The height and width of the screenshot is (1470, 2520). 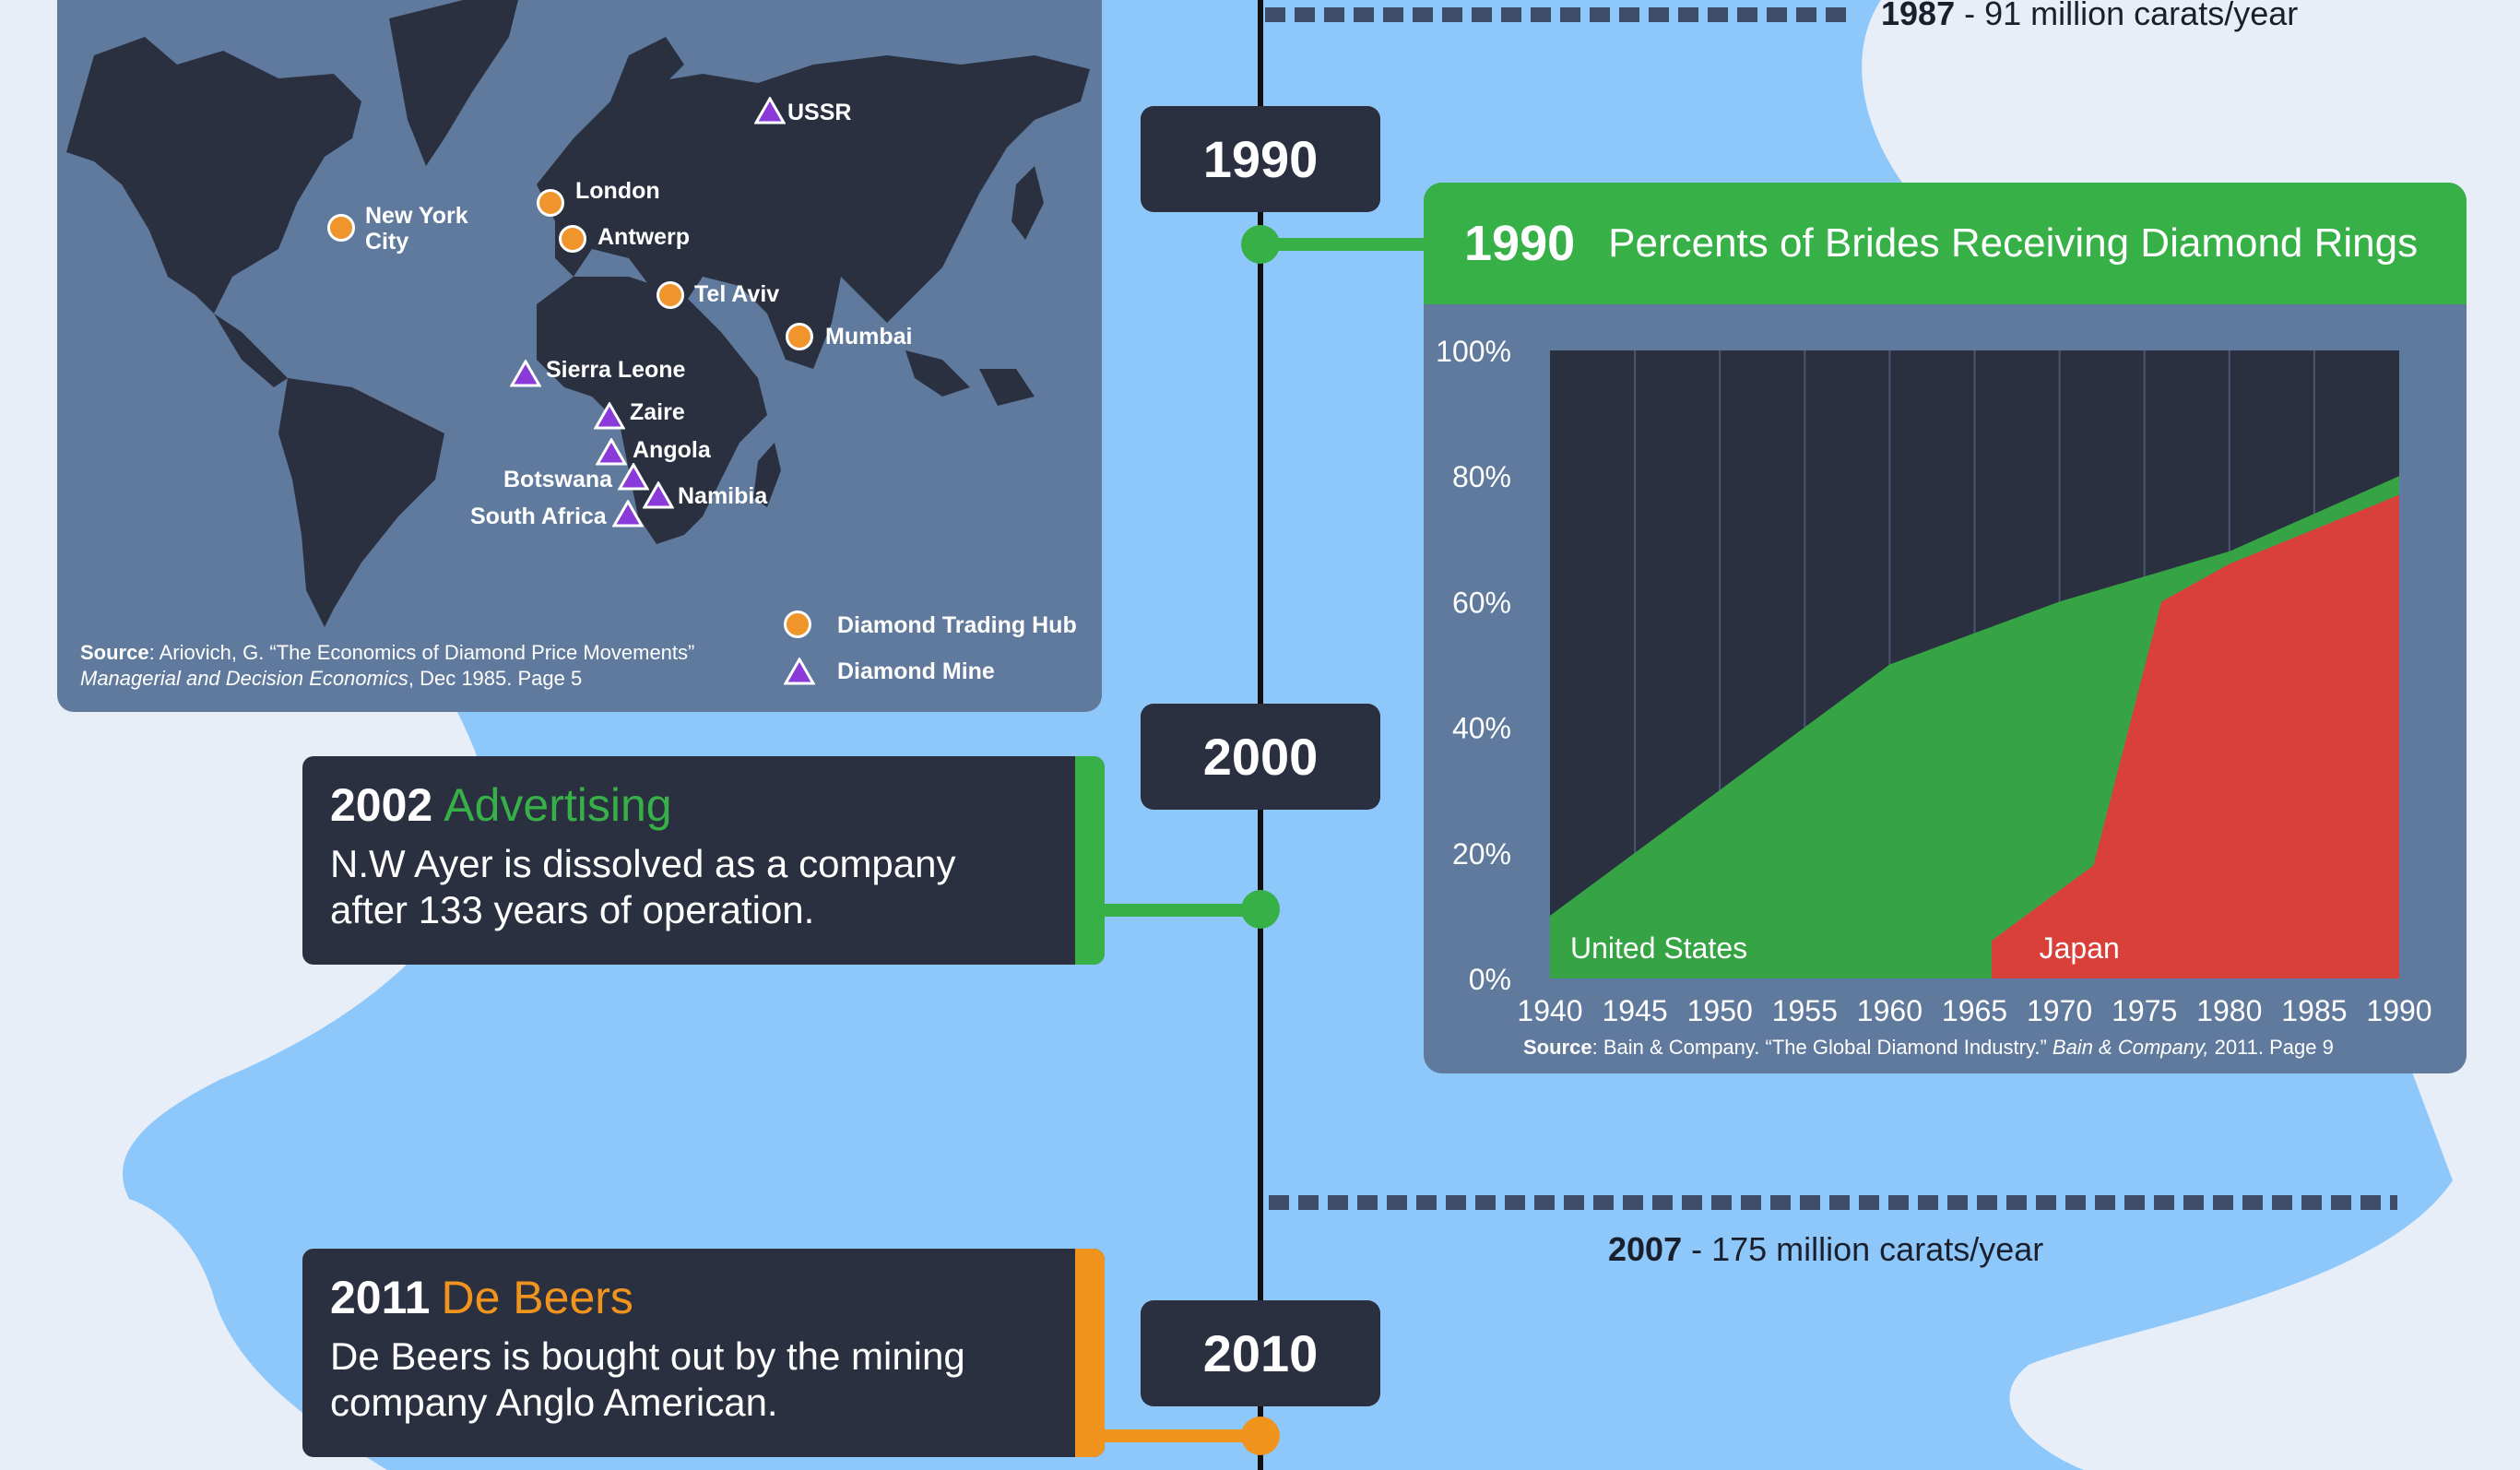 What do you see at coordinates (2229, 1010) in the screenshot?
I see `x-tick-label: 1980` at bounding box center [2229, 1010].